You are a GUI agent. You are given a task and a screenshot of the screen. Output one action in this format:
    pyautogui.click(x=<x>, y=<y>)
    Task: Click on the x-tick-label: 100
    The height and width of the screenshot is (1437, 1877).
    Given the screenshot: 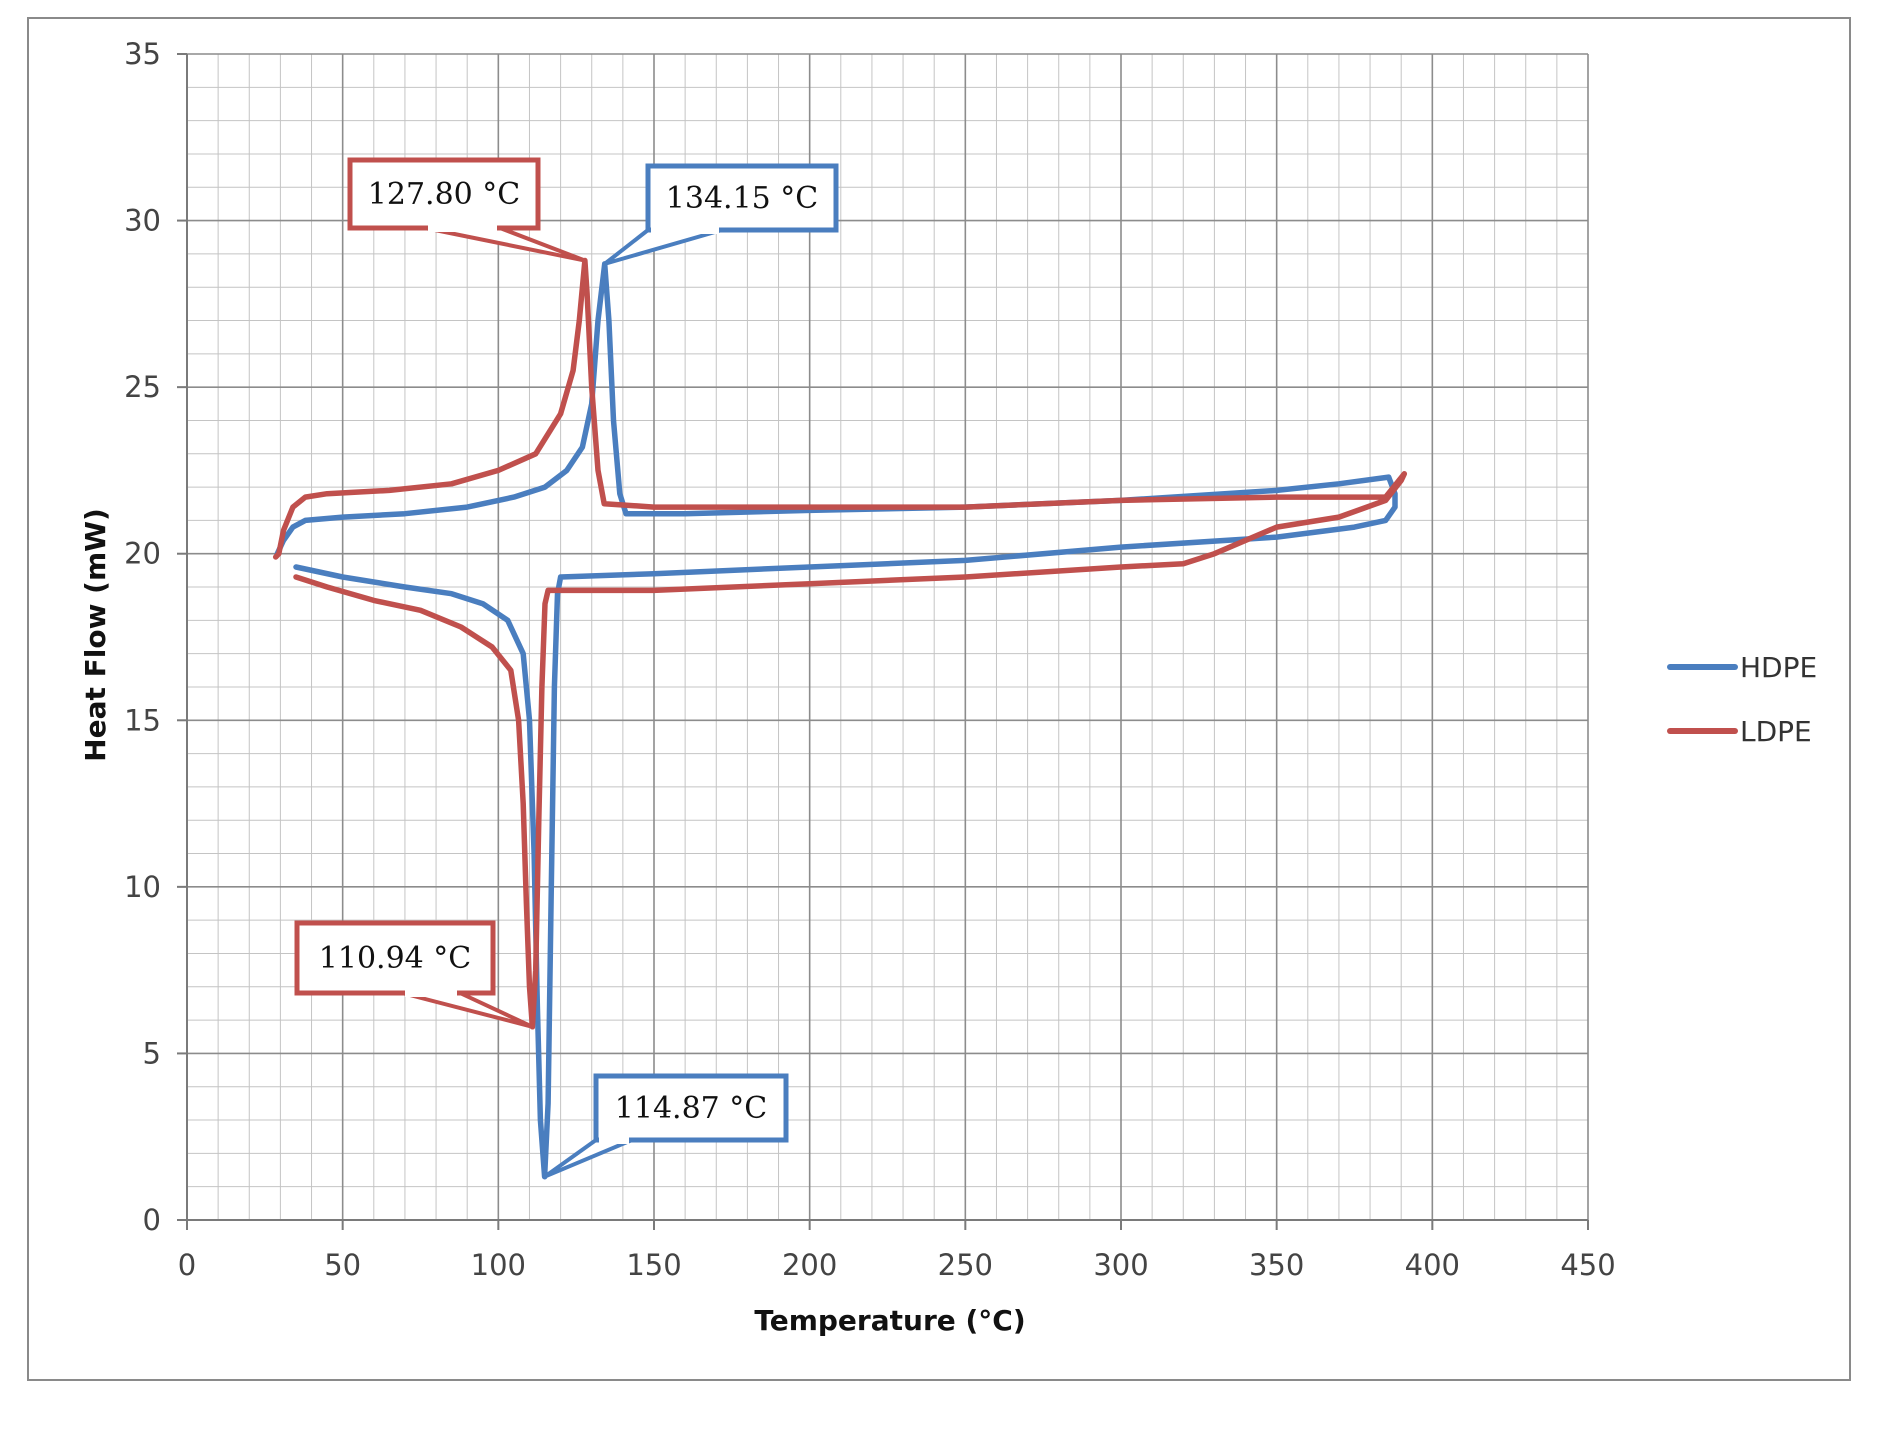 What is the action you would take?
    pyautogui.click(x=498, y=1265)
    